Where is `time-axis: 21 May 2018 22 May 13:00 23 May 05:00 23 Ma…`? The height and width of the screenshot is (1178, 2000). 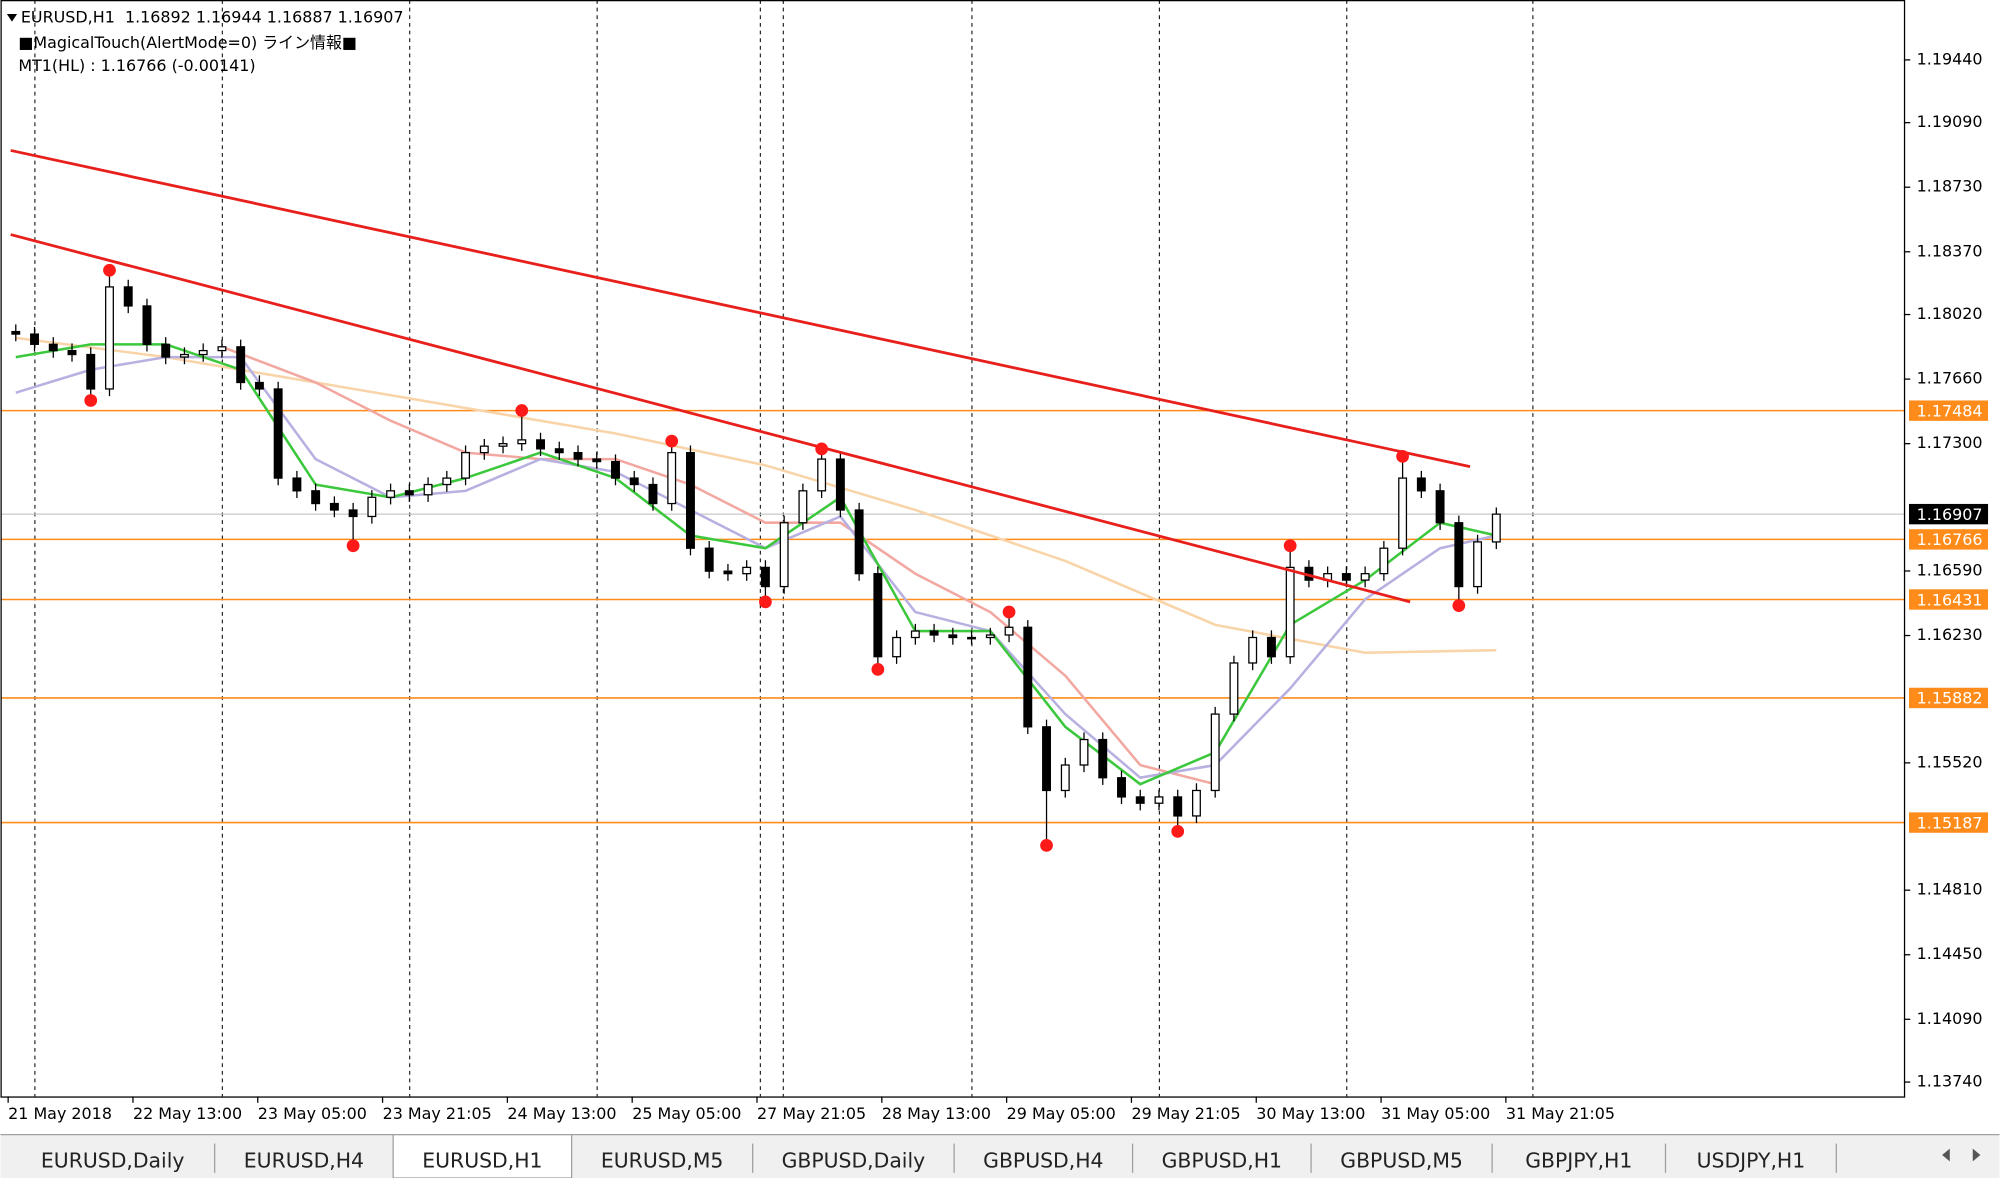 time-axis: 21 May 2018 22 May 13:00 23 May 05:00 23 Ma… is located at coordinates (811, 1109).